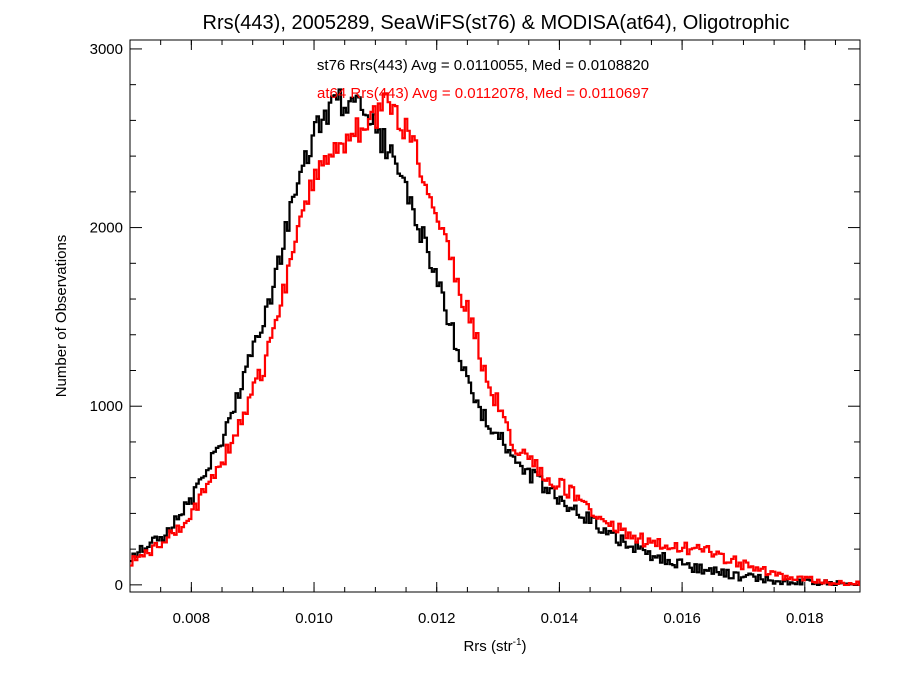  What do you see at coordinates (805, 618) in the screenshot?
I see `x-tick-label: 0.018` at bounding box center [805, 618].